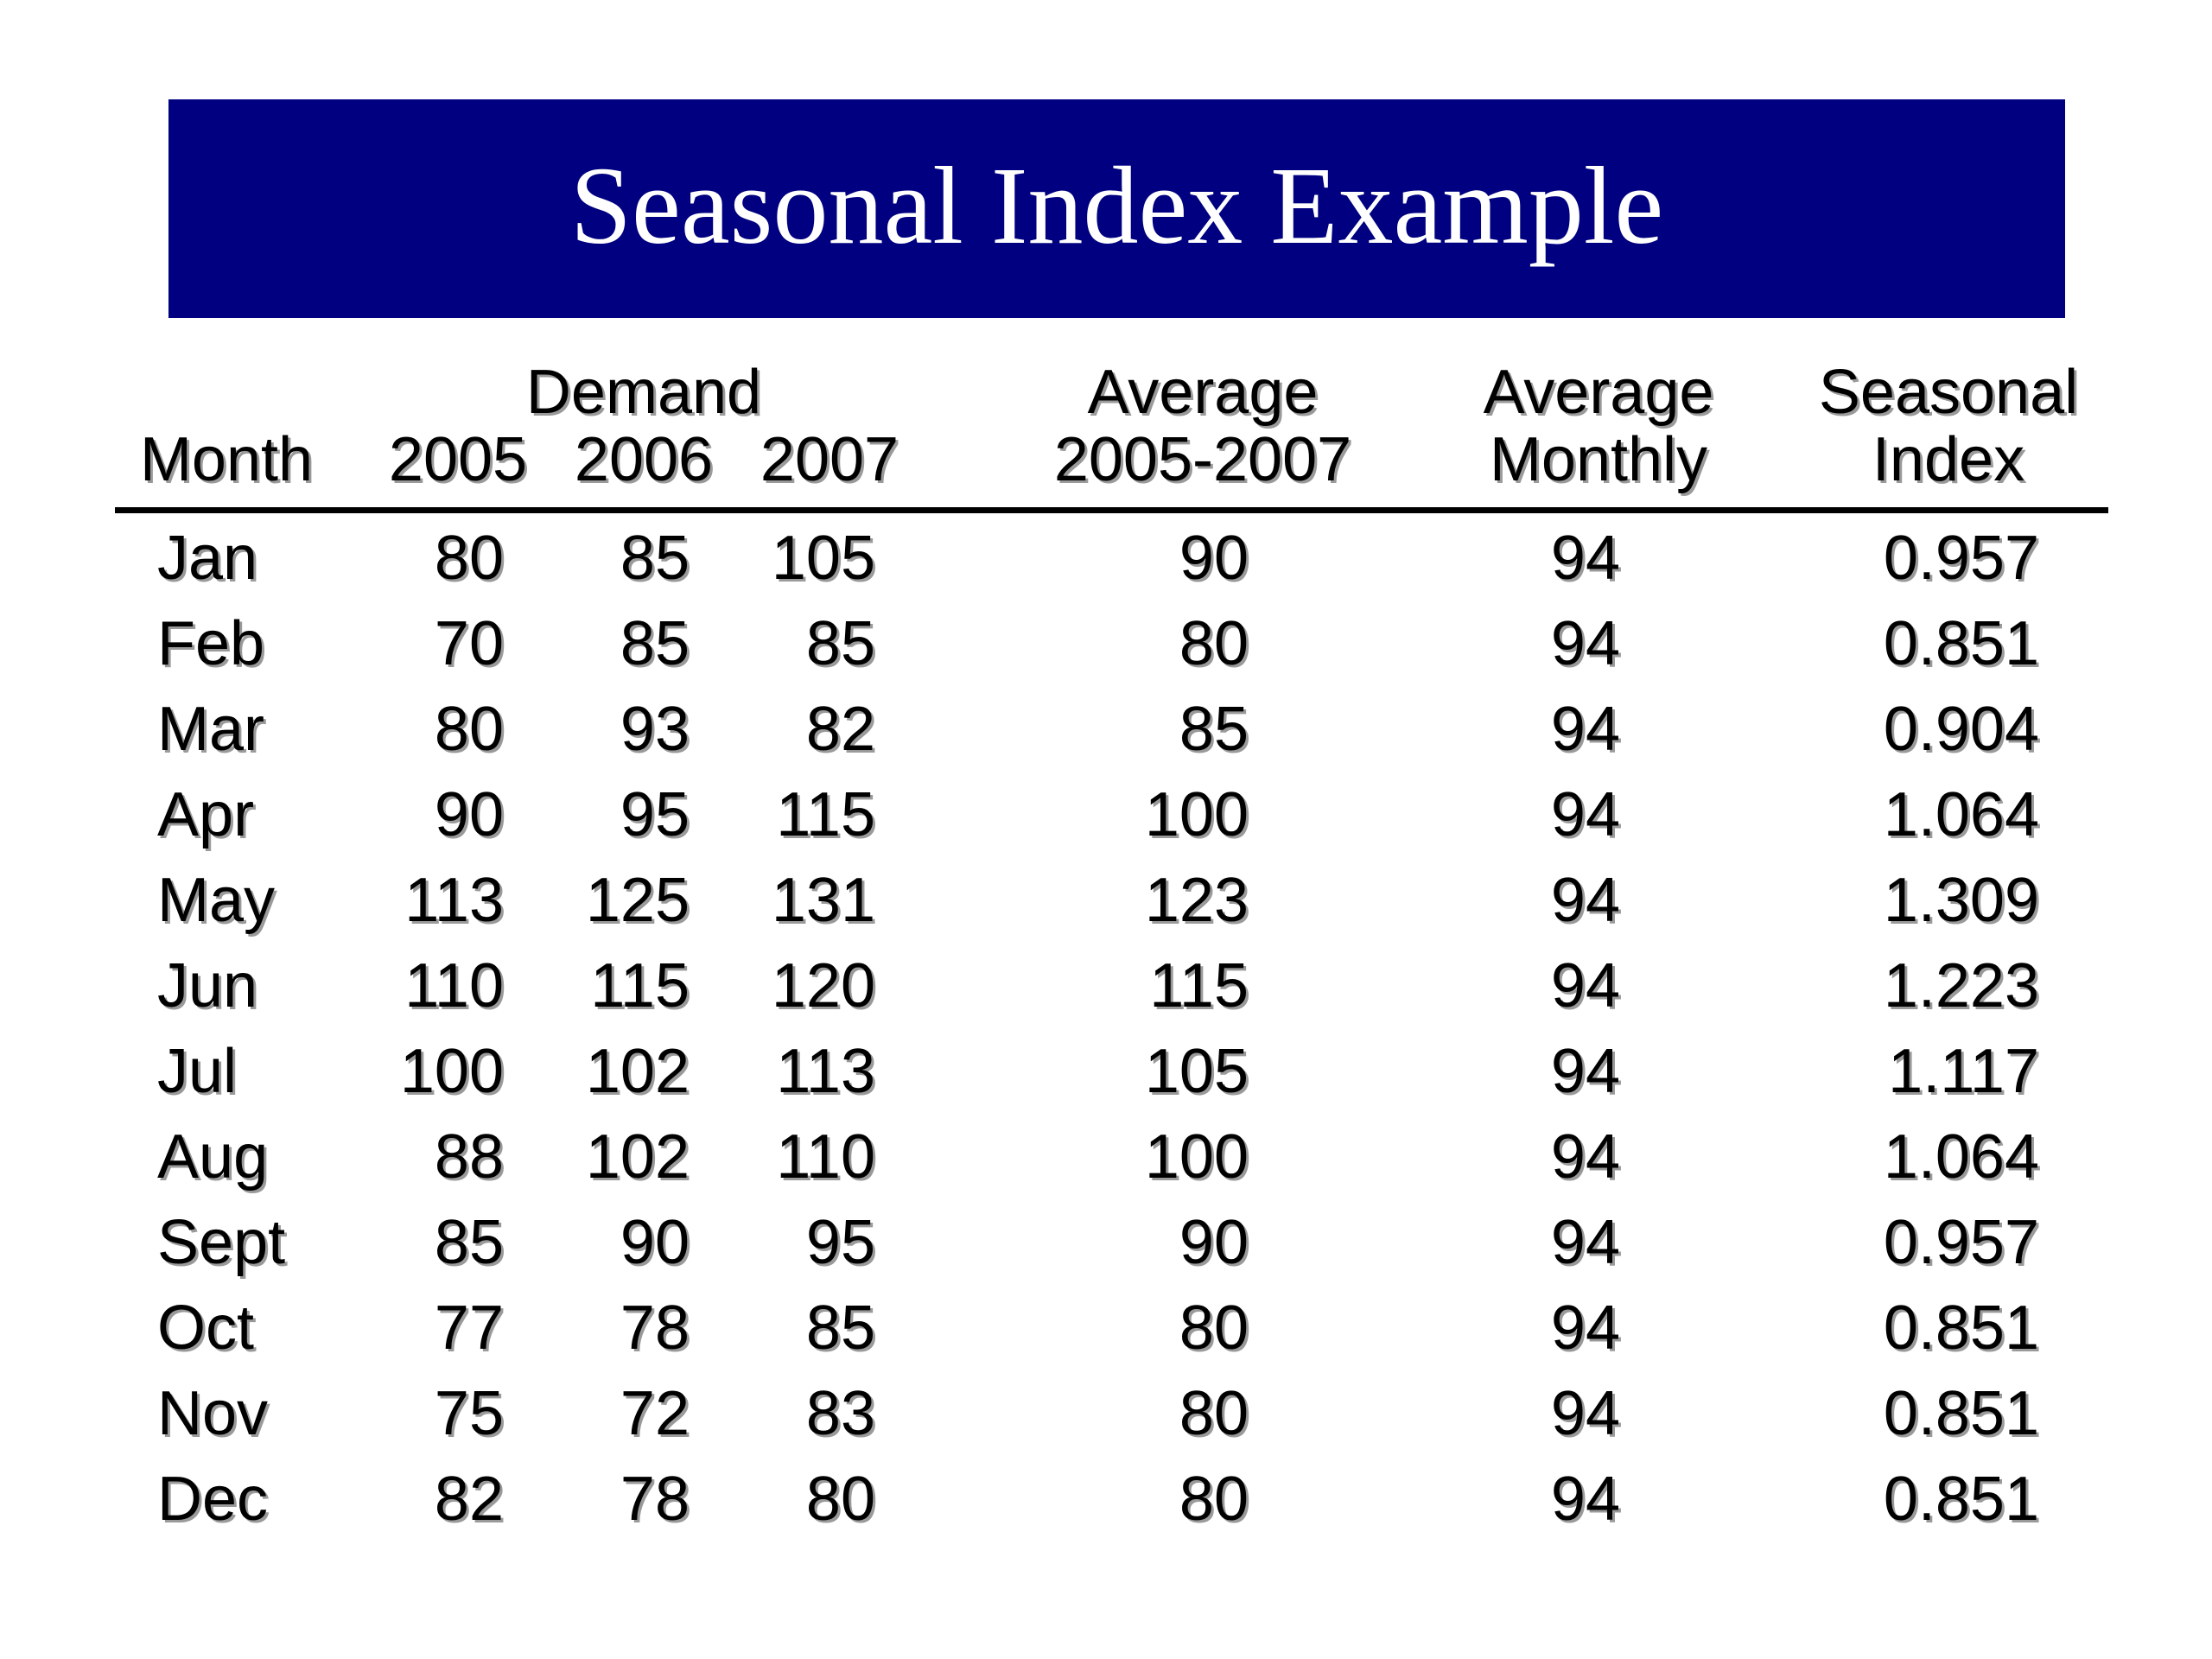  Describe the element at coordinates (825, 814) in the screenshot. I see `cell-demand-2007: 115` at that location.